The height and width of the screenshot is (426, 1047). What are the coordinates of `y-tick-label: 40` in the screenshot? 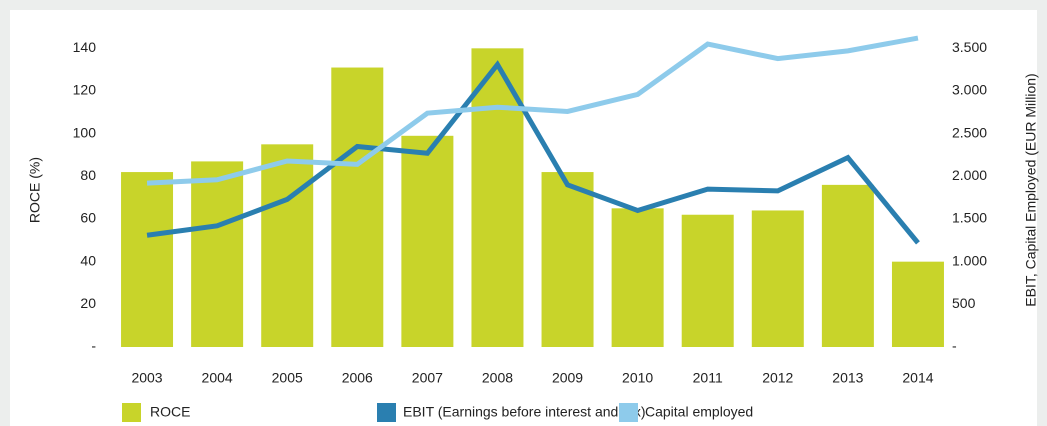 It's located at (88, 260).